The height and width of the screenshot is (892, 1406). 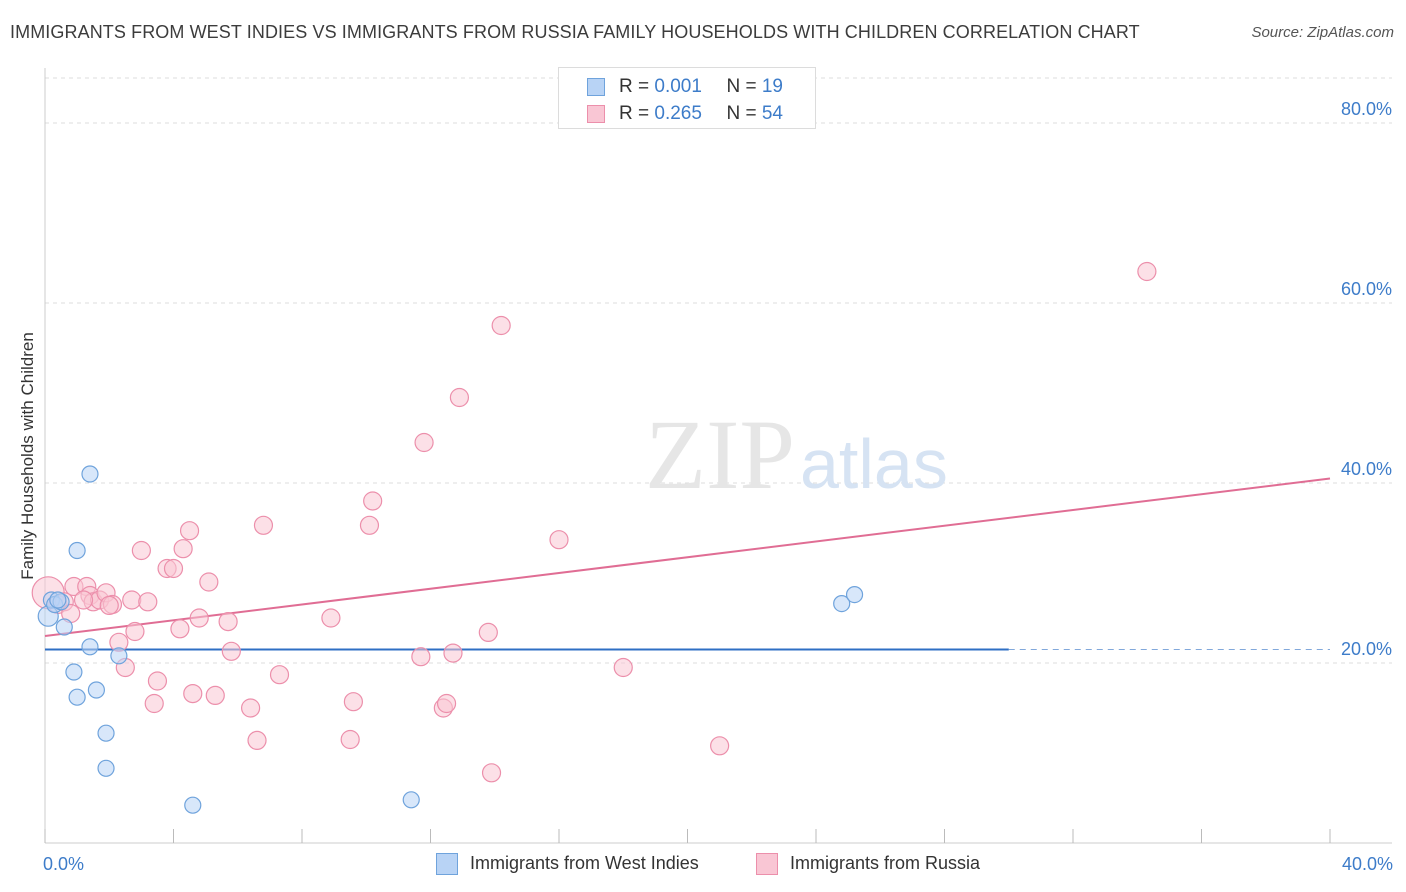 I want to click on correlation-legend: R = 0.001 N = 19 R = 0.265 N = 54, so click(x=687, y=98).